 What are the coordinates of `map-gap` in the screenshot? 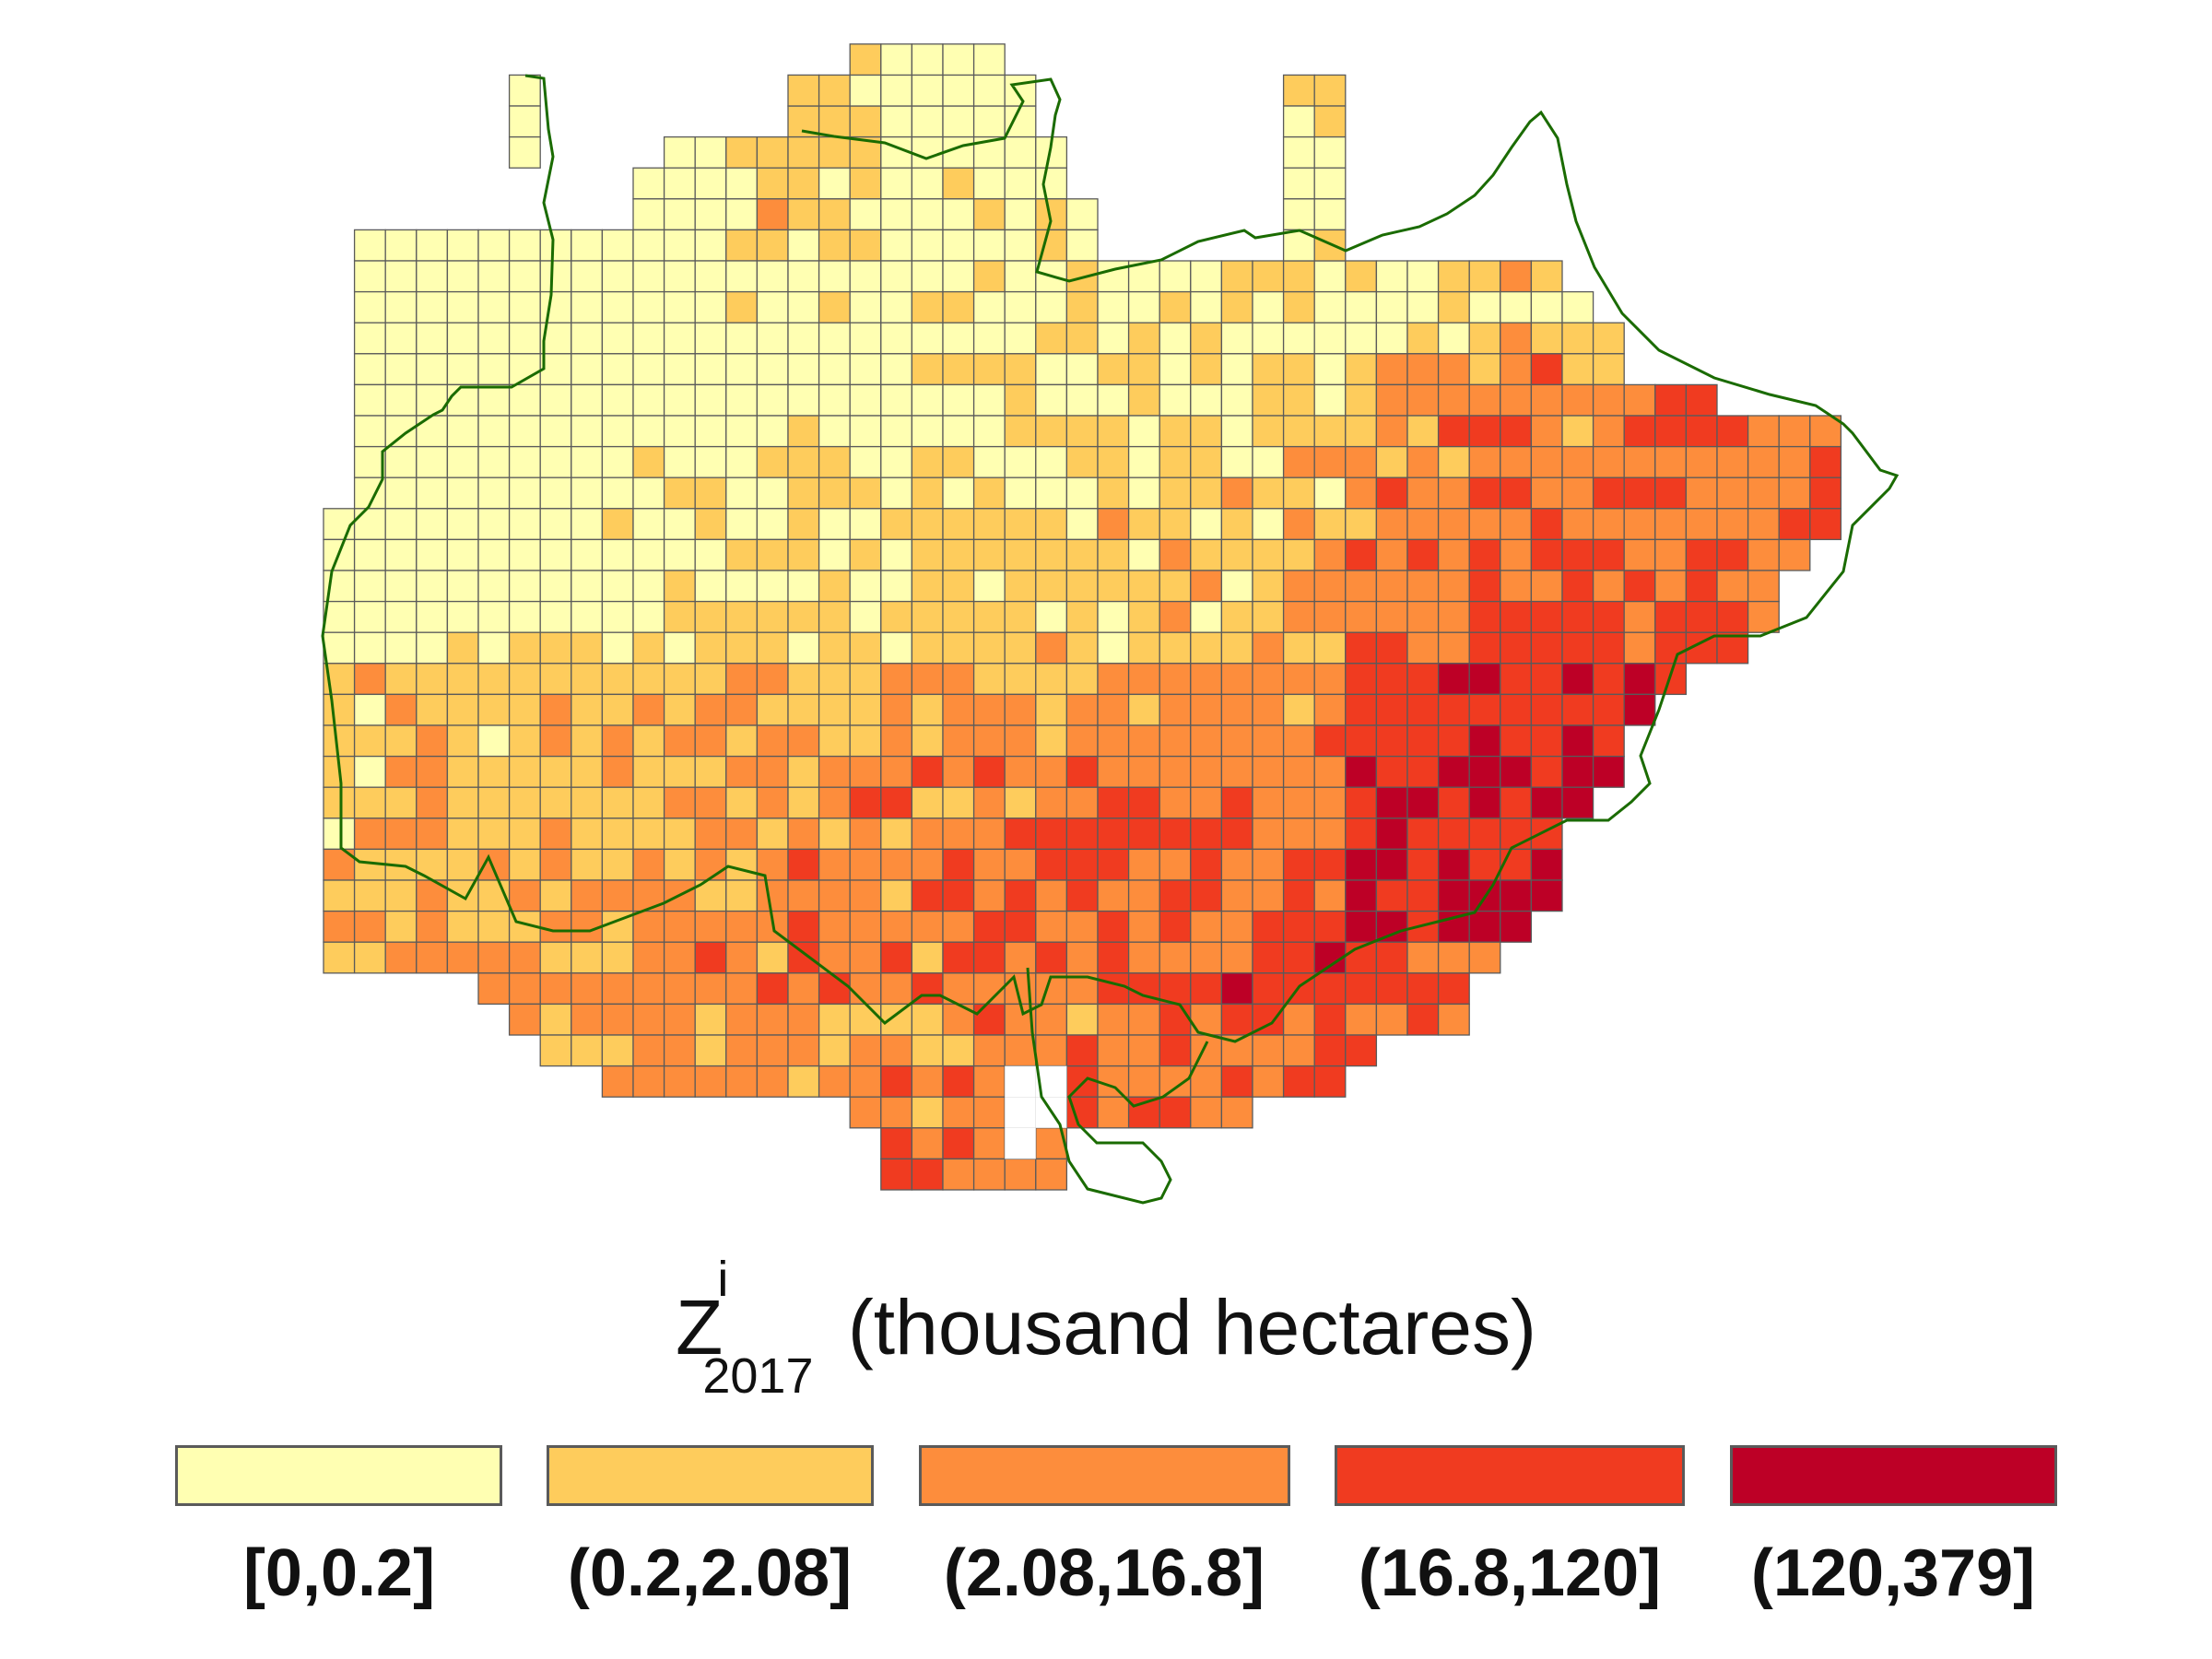 It's located at (1020, 1081).